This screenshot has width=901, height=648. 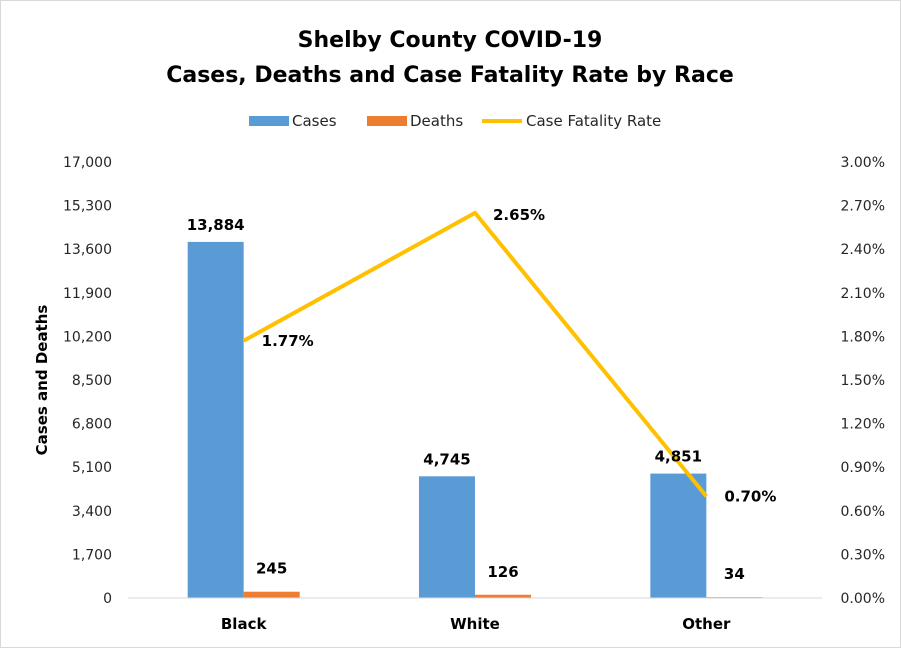 I want to click on left-tick-label: 1,700, so click(x=92, y=555).